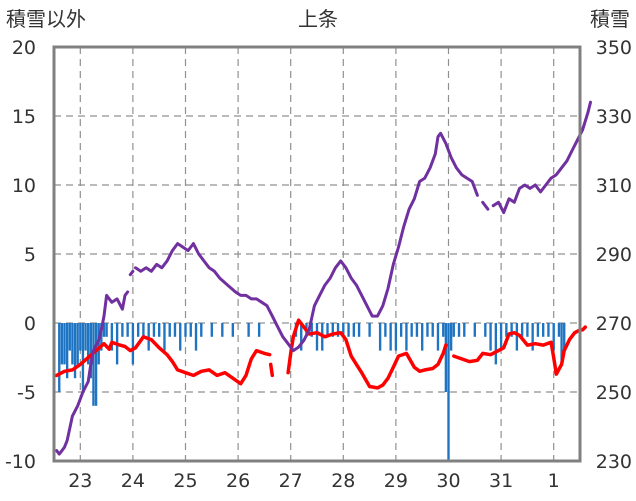 This screenshot has height=501, width=636. I want to click on x-tick-label: 23, so click(80, 481).